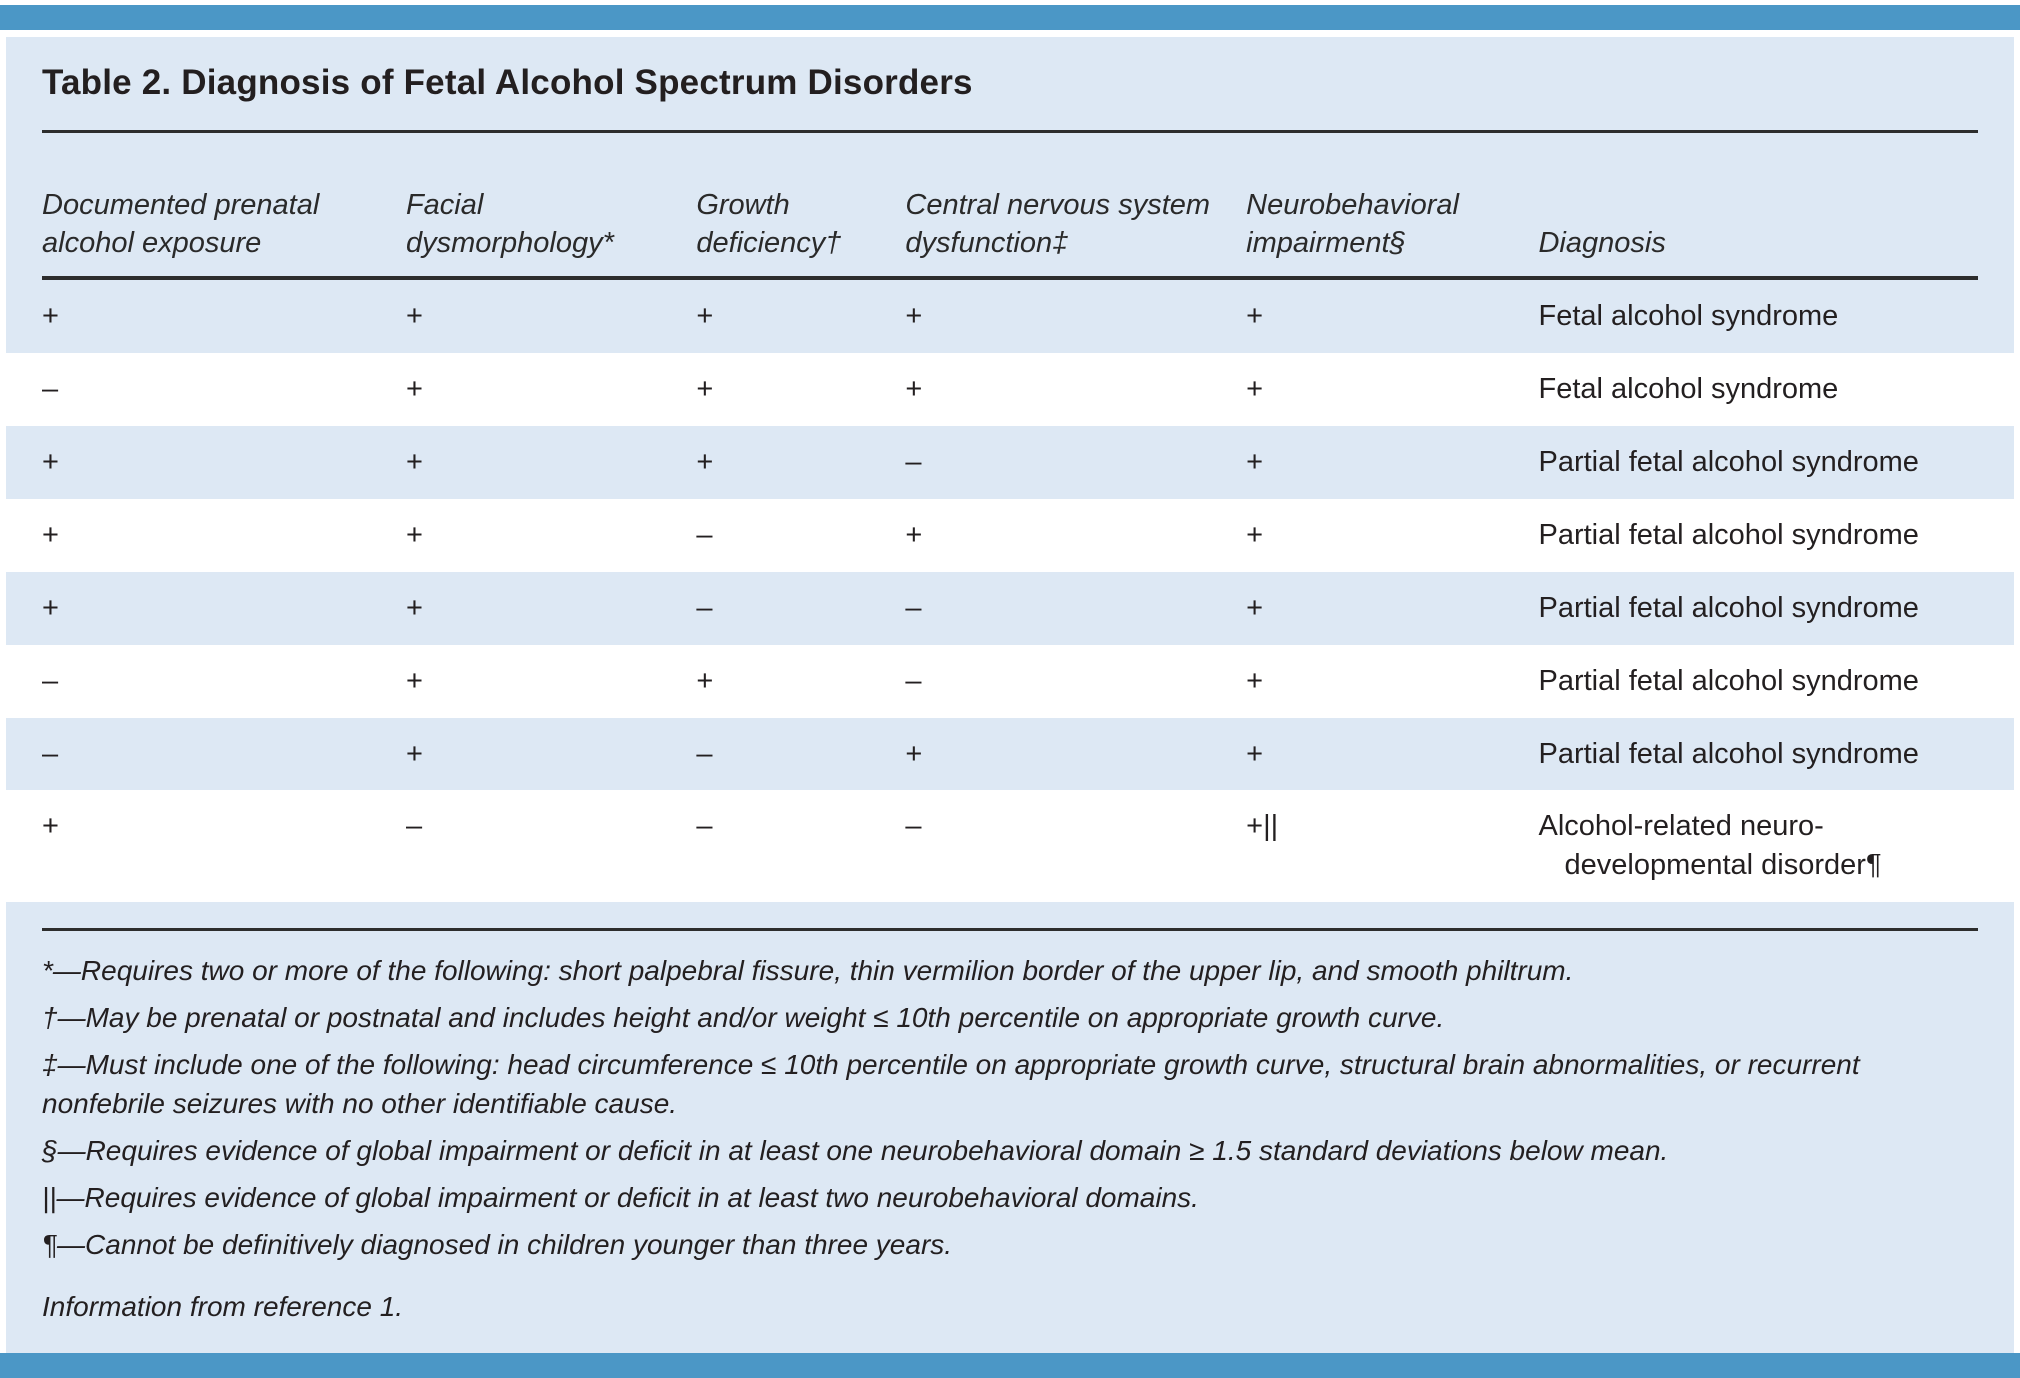 This screenshot has width=2020, height=1378. Describe the element at coordinates (1010, 390) in the screenshot. I see `table-row: – + + + + Fetal alcohol syndrome` at that location.